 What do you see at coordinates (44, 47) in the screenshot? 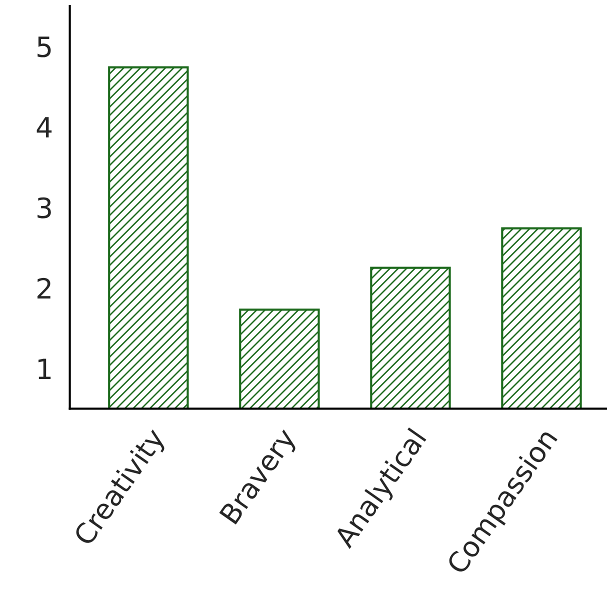
I see `y-tick-label: 5` at bounding box center [44, 47].